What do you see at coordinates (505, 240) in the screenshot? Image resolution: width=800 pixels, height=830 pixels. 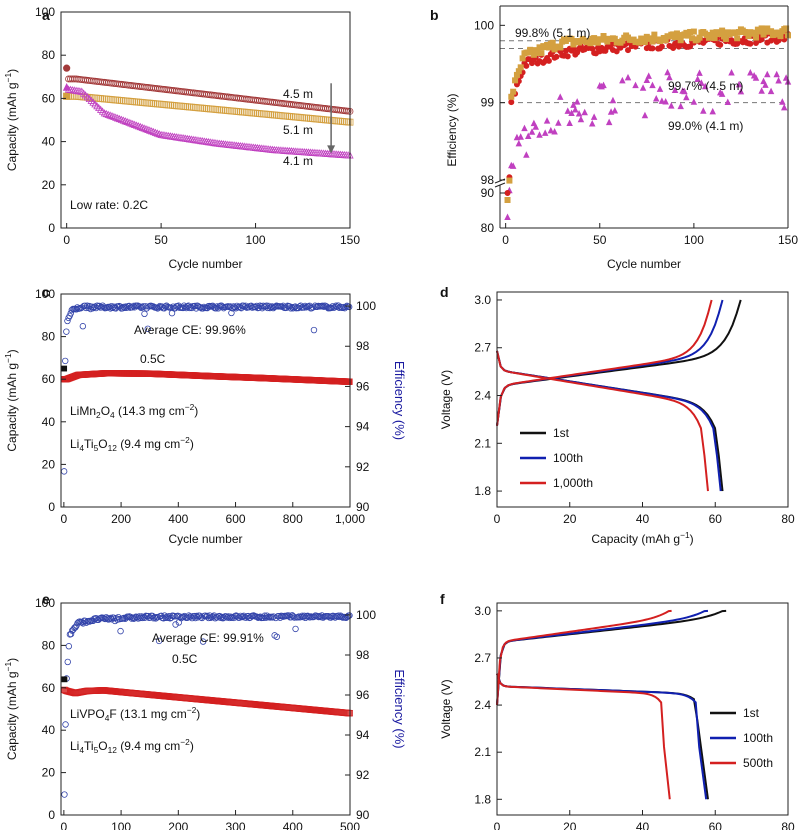 I see `x-tick-label: 0` at bounding box center [505, 240].